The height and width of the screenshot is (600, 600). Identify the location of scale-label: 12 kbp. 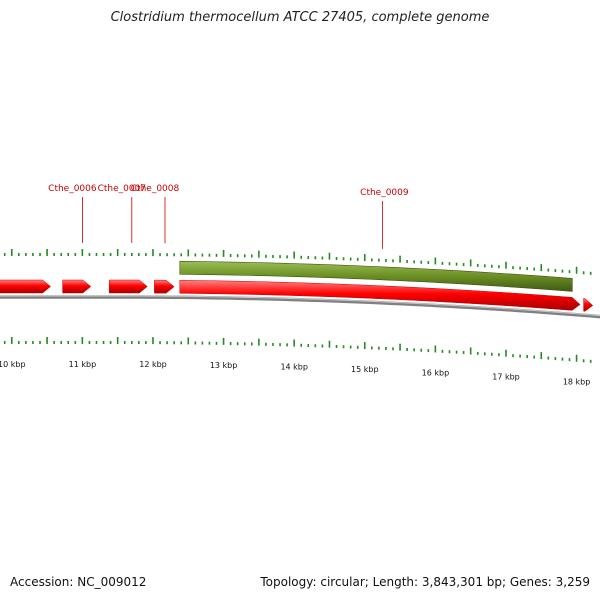
(153, 364).